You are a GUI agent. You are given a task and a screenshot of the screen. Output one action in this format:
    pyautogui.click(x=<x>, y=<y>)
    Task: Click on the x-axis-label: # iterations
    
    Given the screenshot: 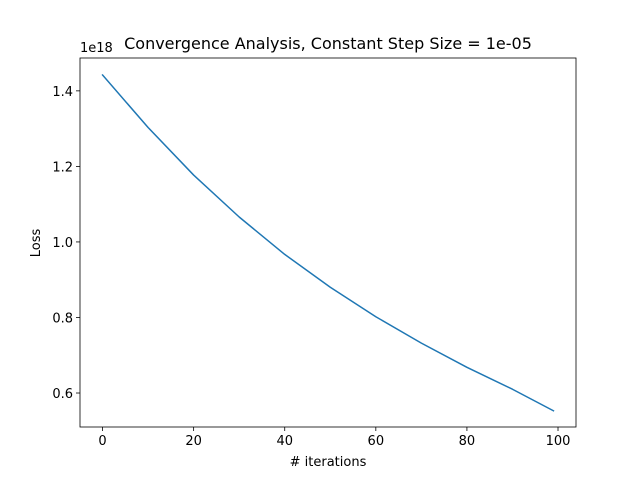 What is the action you would take?
    pyautogui.click(x=328, y=462)
    